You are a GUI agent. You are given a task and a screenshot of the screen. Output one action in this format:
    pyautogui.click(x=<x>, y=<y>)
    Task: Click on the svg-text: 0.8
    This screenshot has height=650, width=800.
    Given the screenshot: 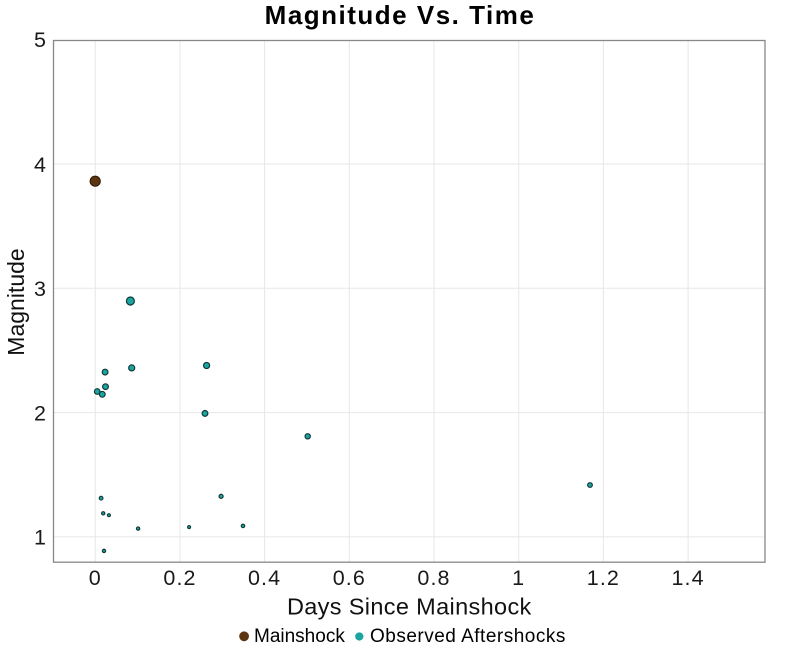 What is the action you would take?
    pyautogui.click(x=433, y=578)
    